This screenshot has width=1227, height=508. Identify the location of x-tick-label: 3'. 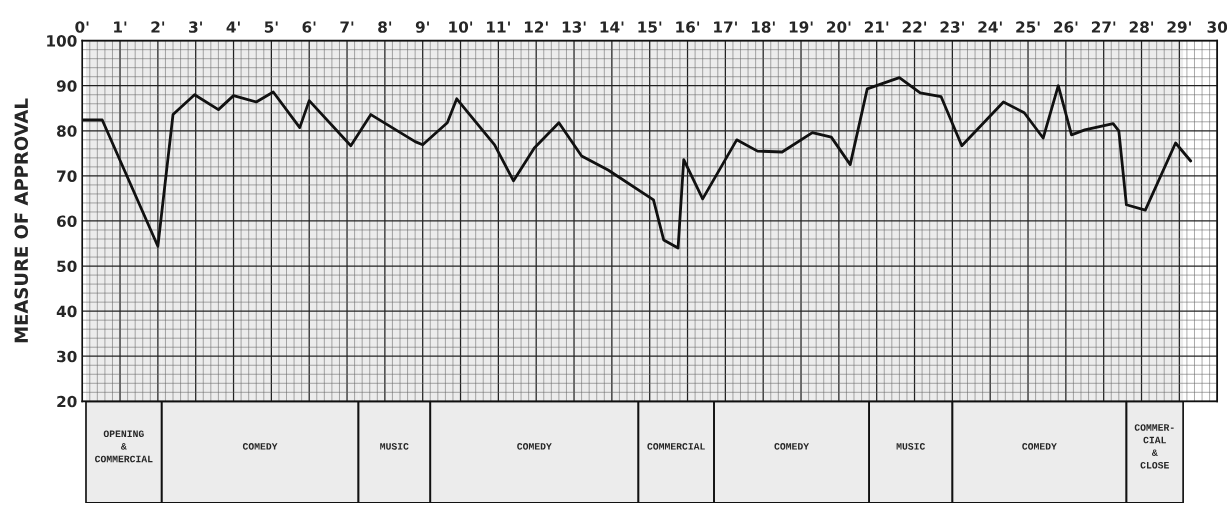
(195, 27).